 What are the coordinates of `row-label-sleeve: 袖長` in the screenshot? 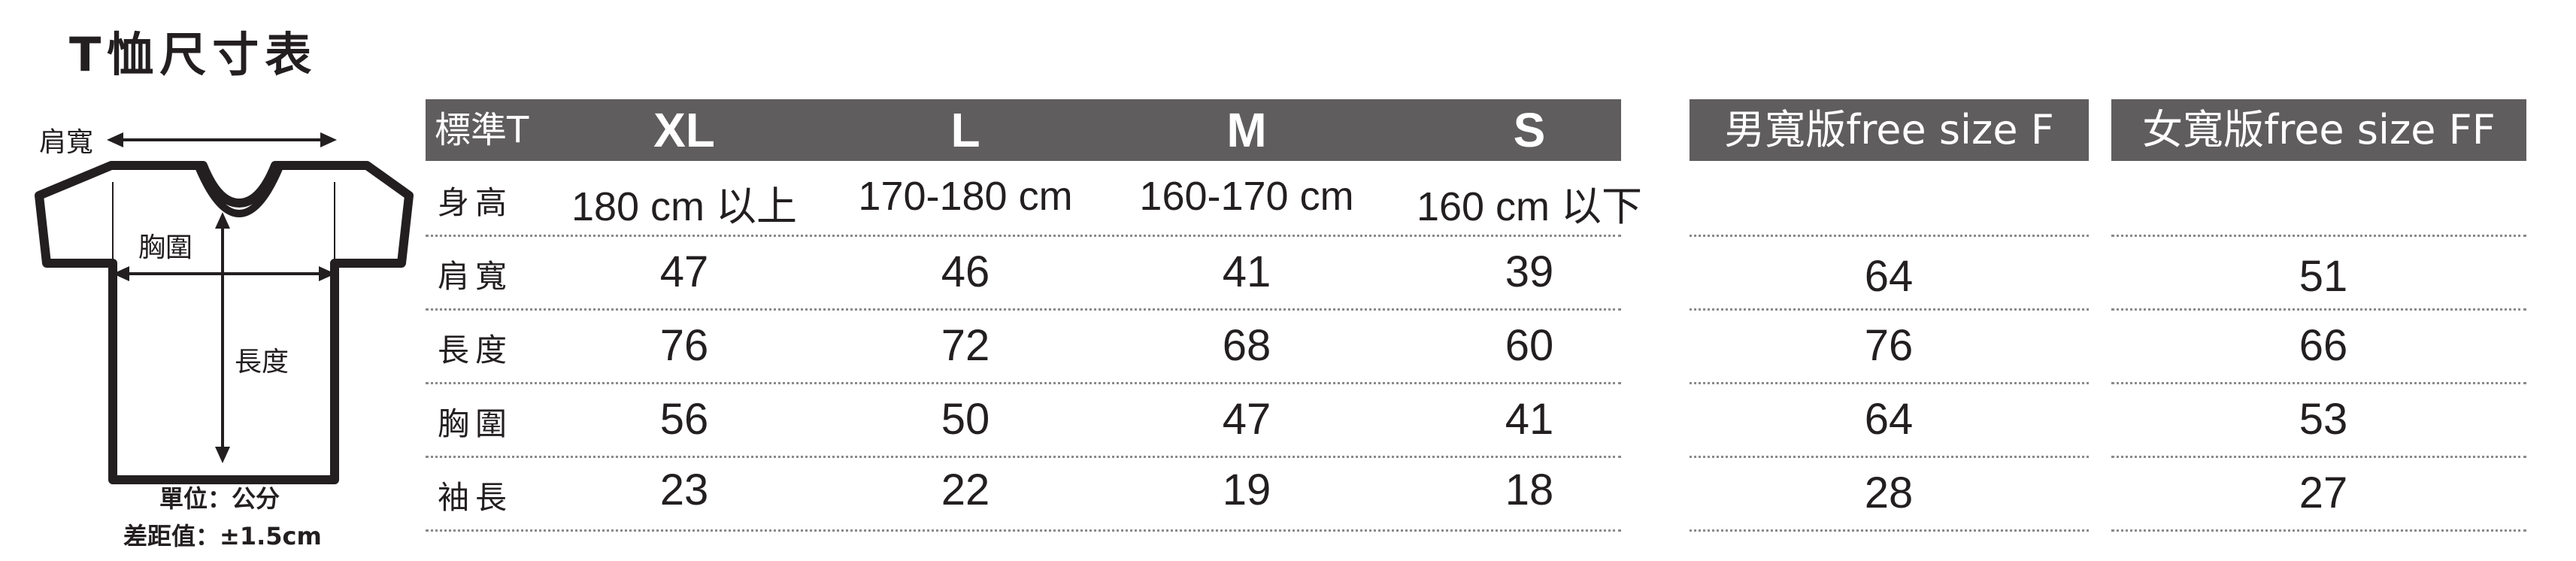 It's located at (476, 497).